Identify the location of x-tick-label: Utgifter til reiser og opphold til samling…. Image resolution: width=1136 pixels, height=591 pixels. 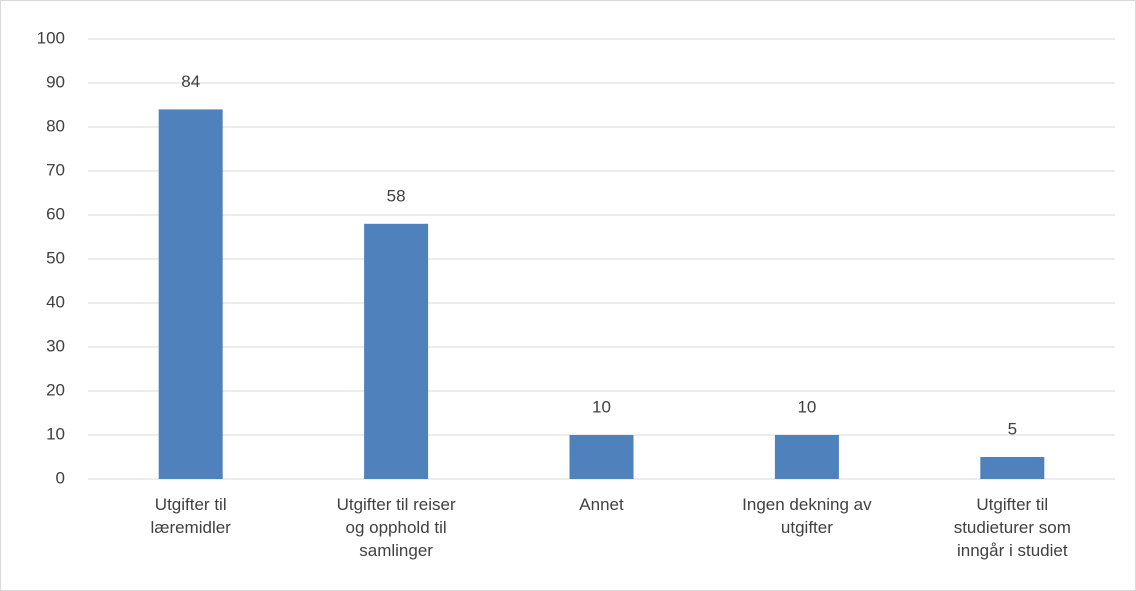
(396, 527).